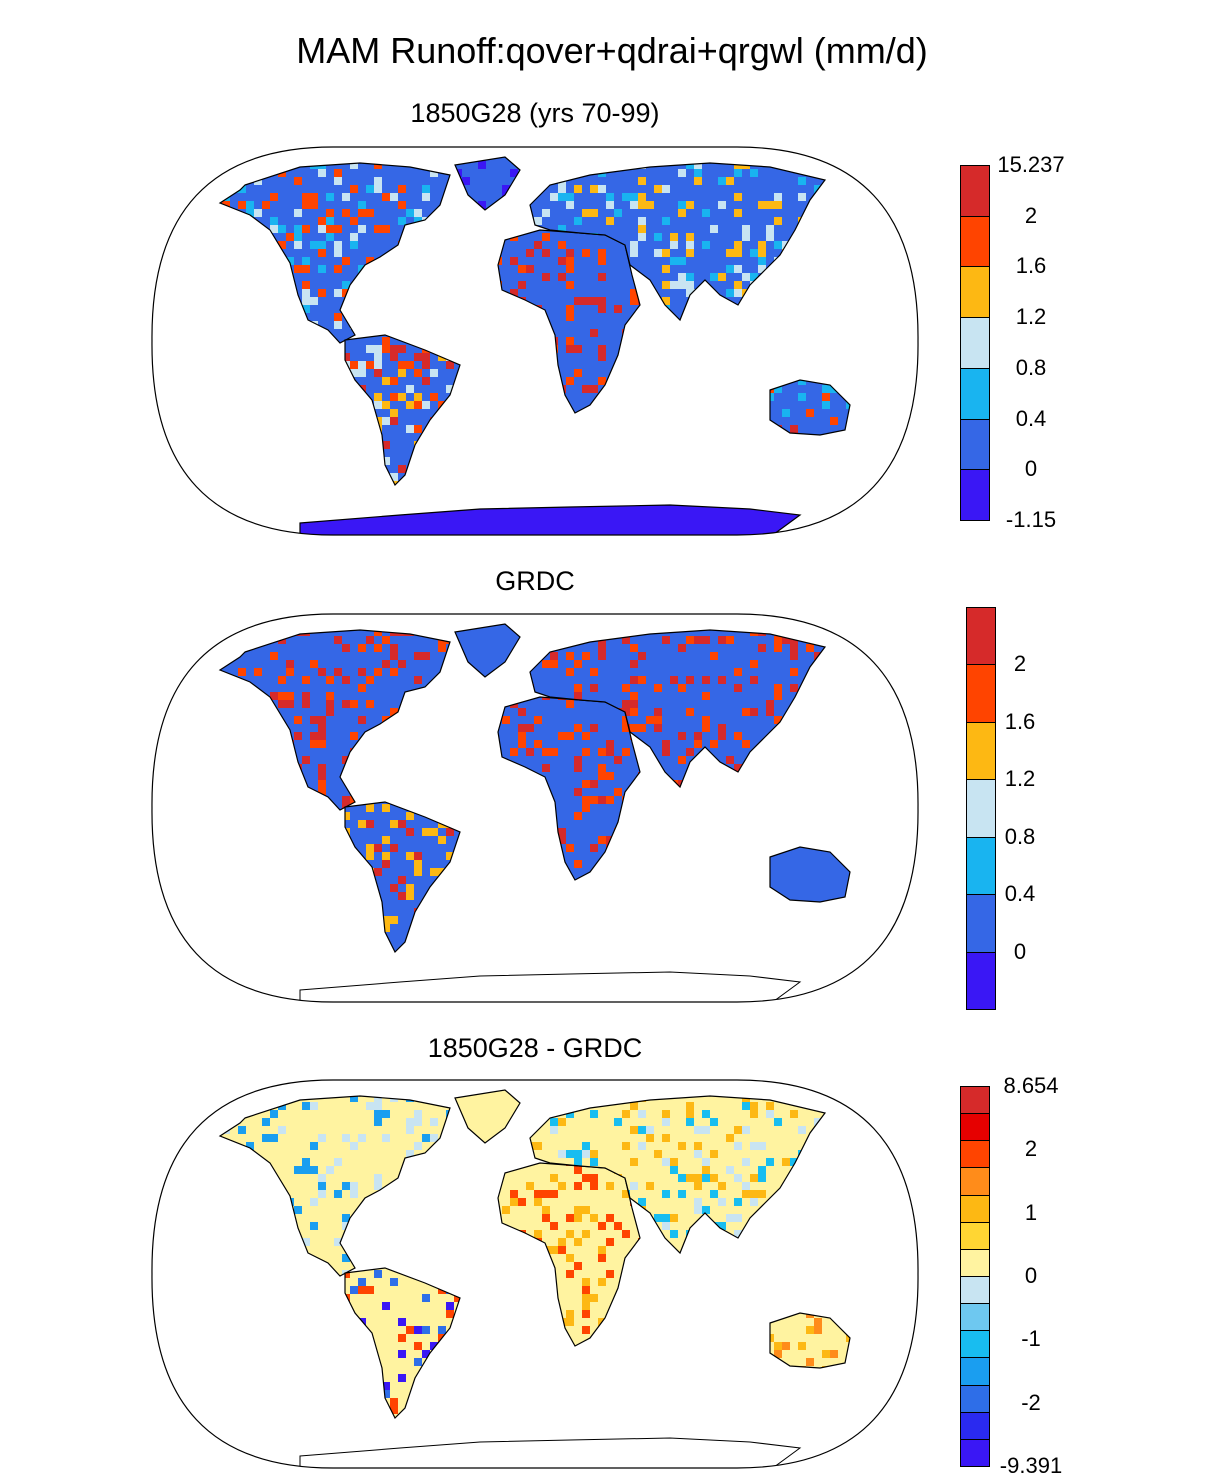  I want to click on figure-title: MAM Runoff:qover+qdrai+qrgwl (mm/d), so click(612, 51).